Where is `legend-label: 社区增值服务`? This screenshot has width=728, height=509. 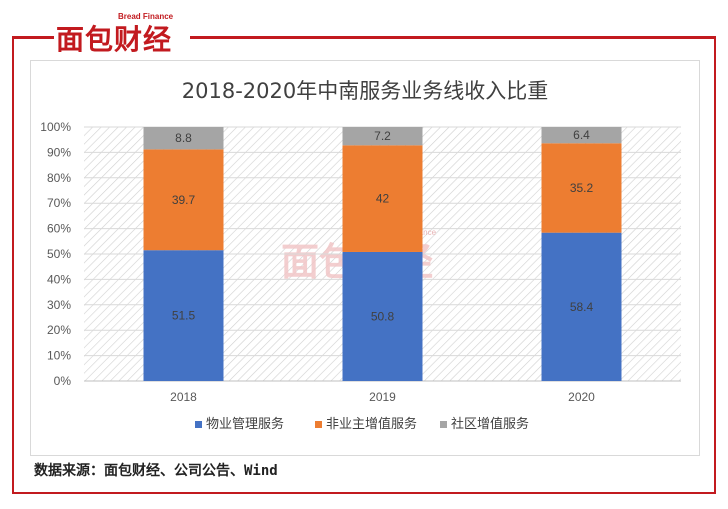
legend-label: 社区增值服务 is located at coordinates (490, 424).